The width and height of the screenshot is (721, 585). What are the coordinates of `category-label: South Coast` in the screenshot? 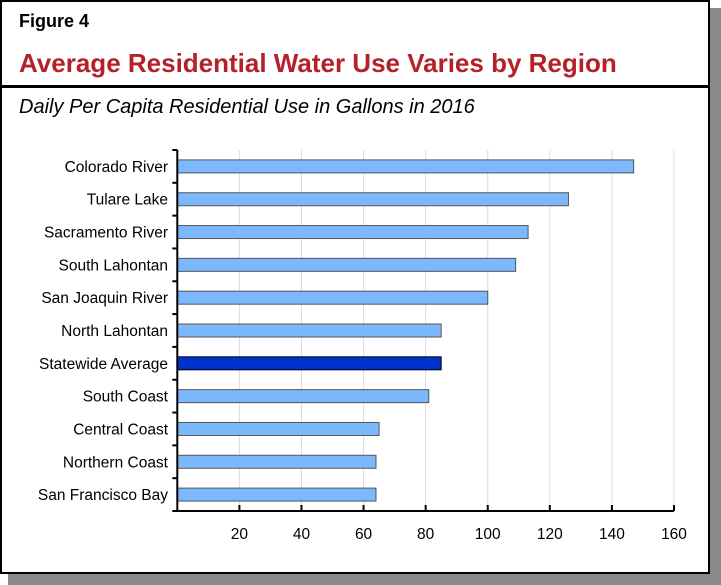 It's located at (126, 397).